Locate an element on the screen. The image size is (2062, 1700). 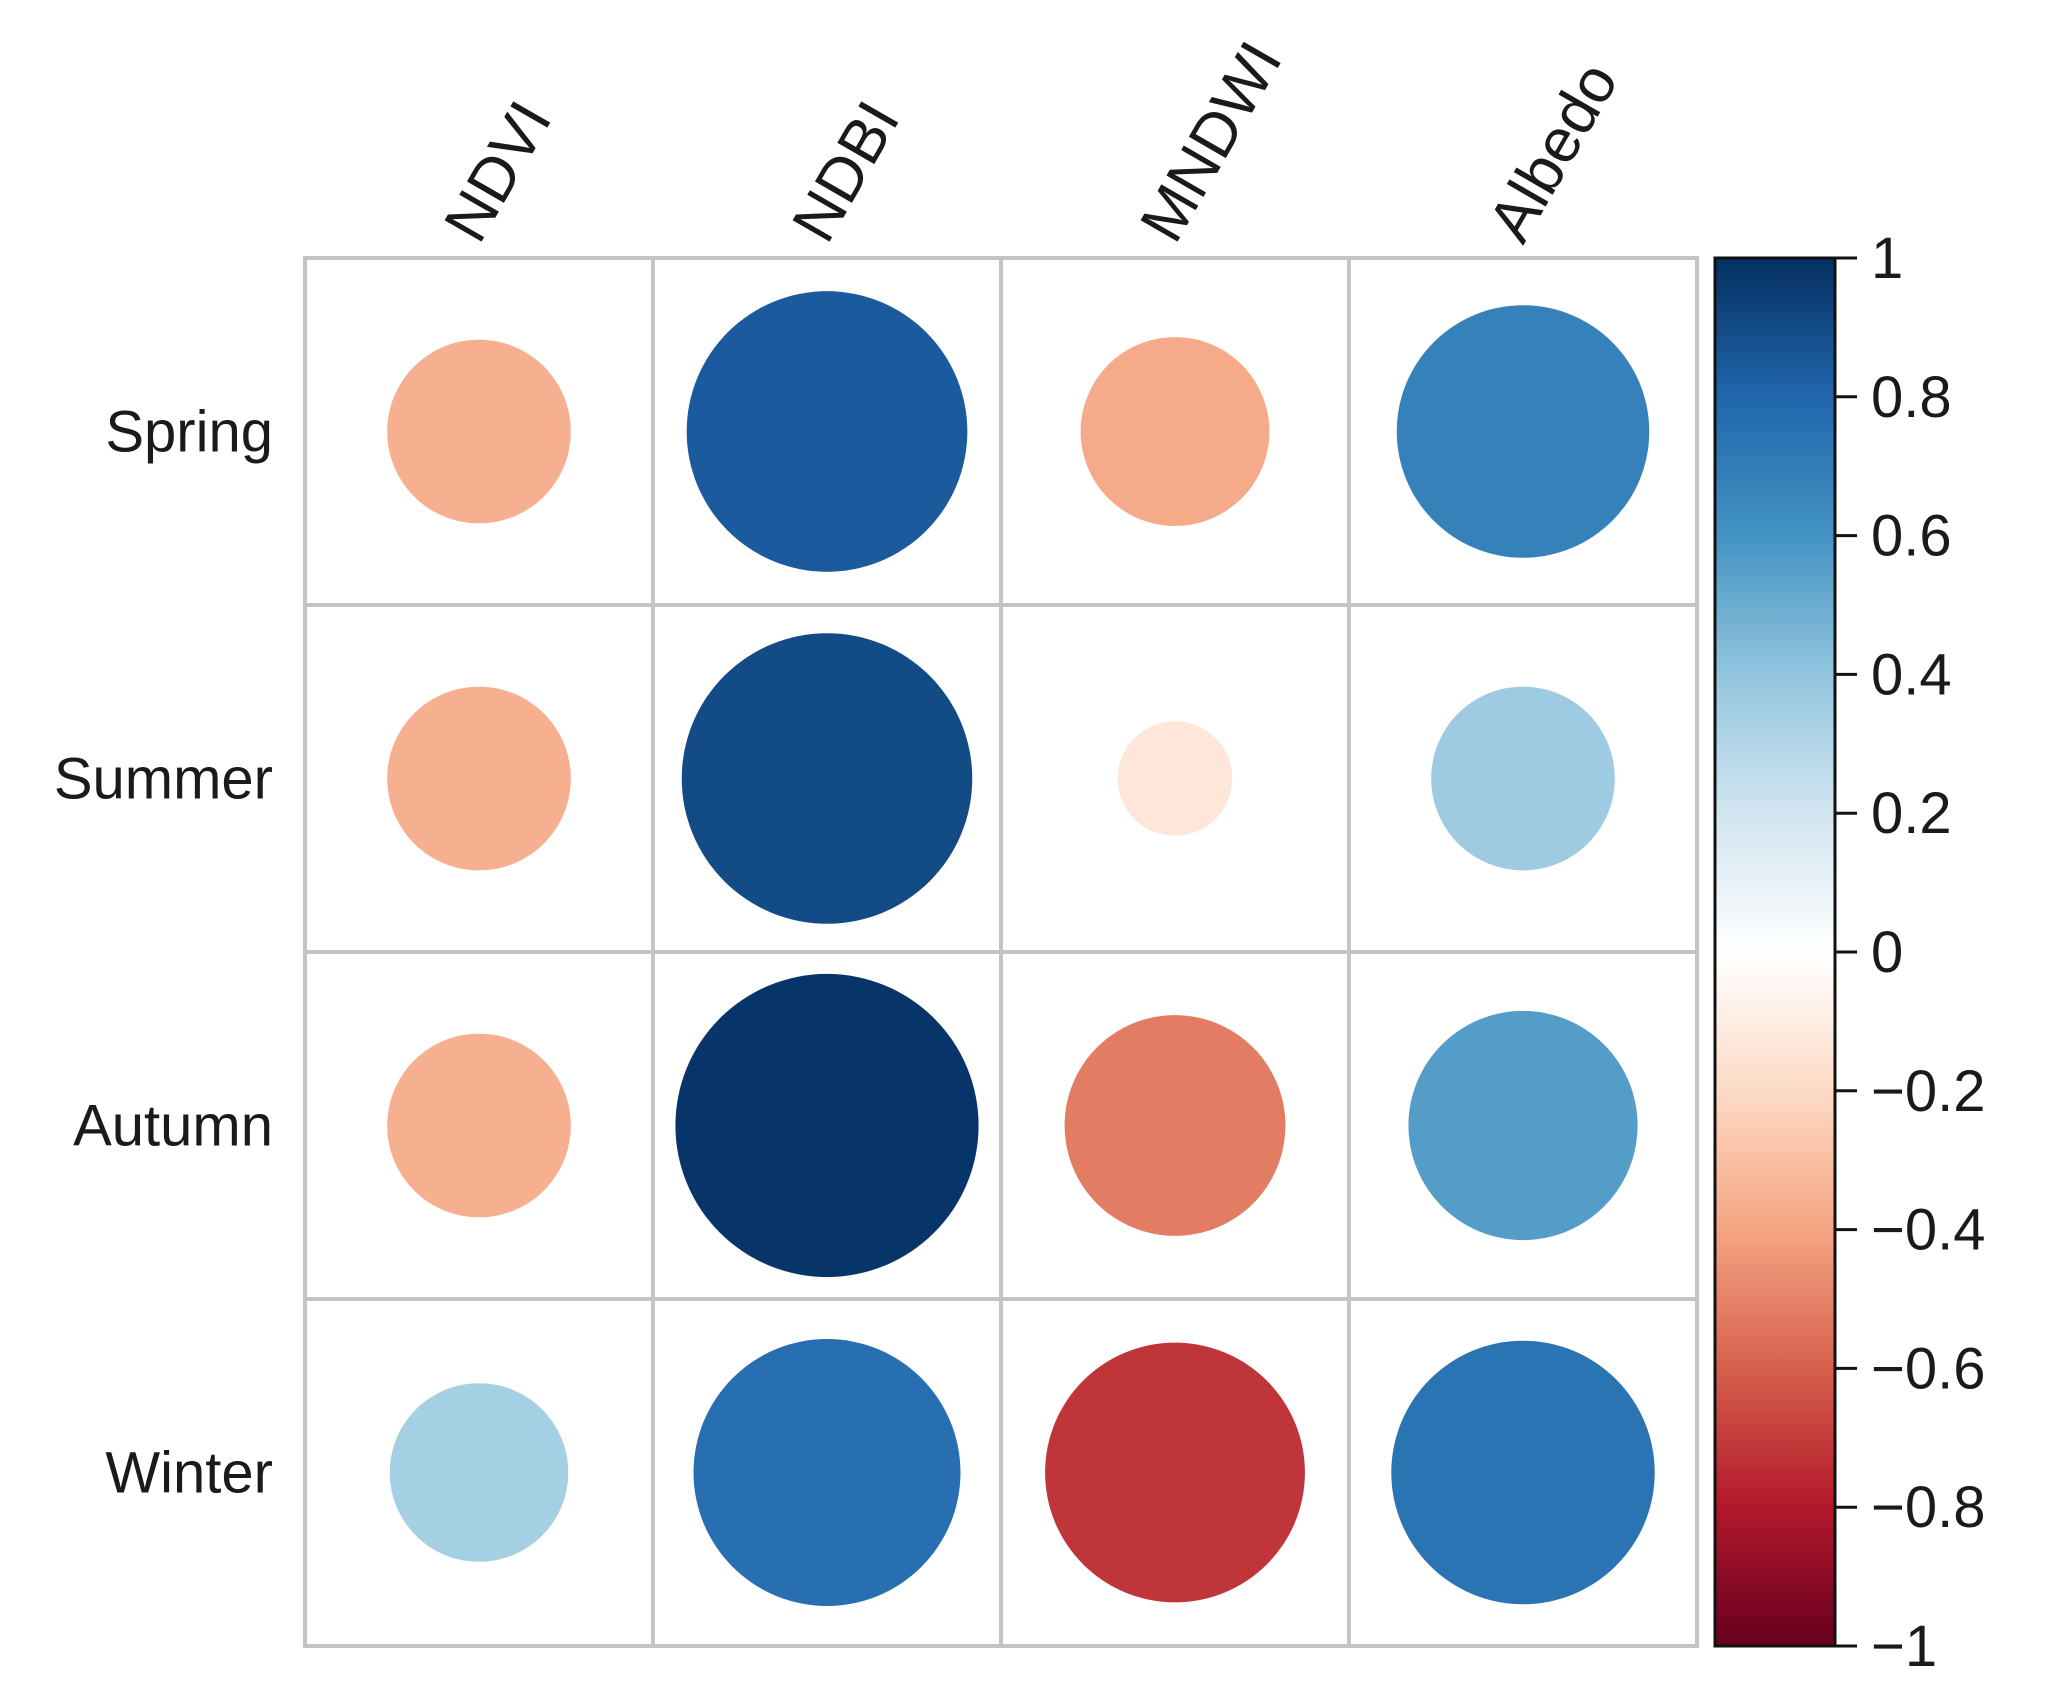
corr-circle-autumn-albedo is located at coordinates (1523, 1125).